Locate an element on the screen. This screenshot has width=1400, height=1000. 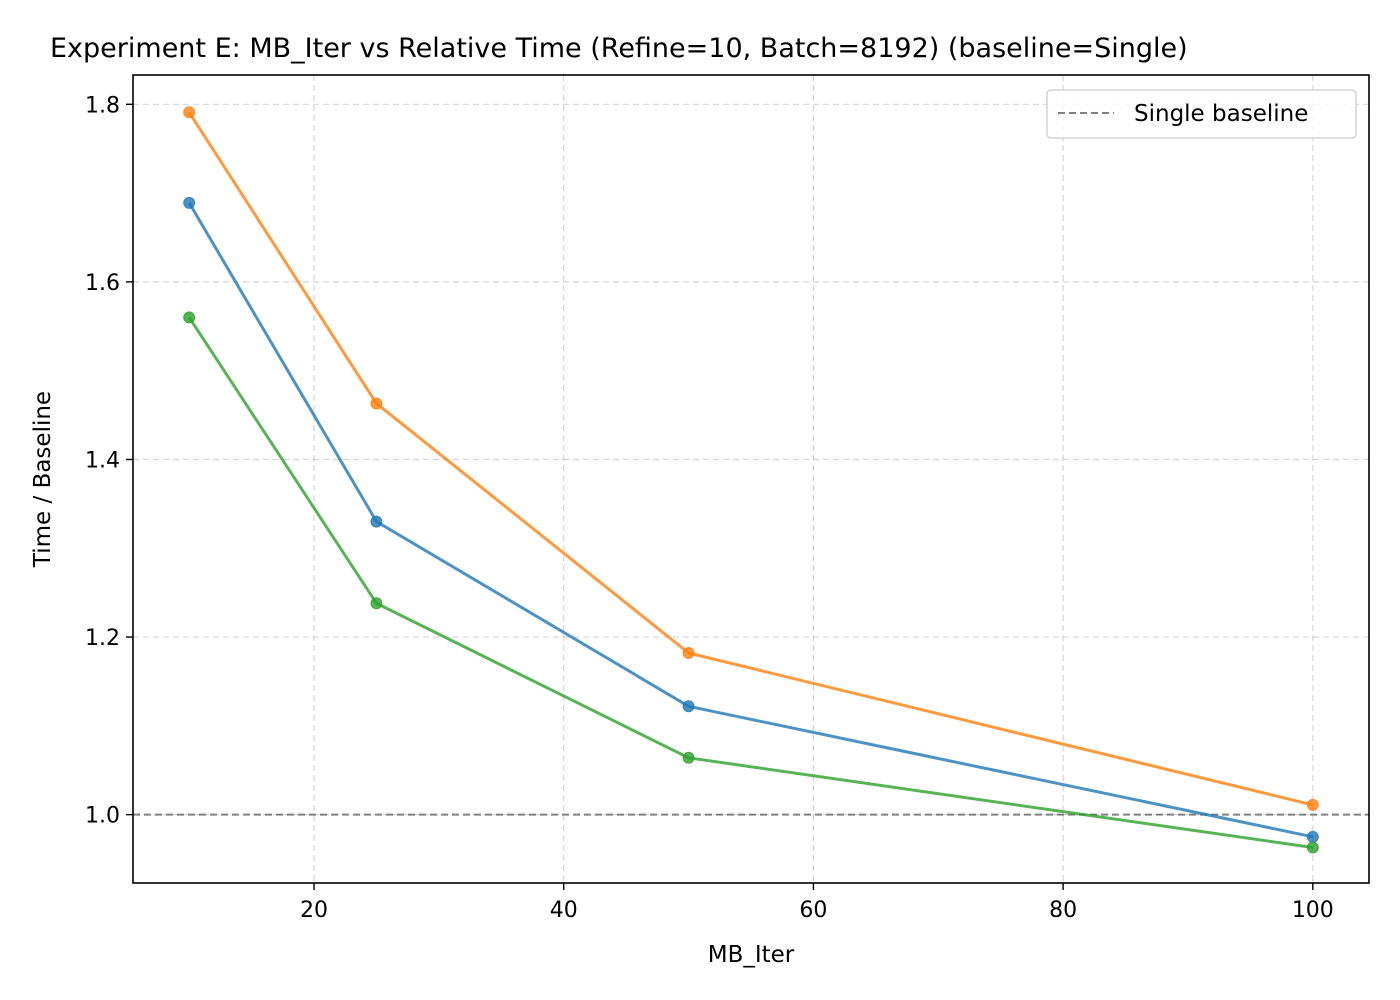
x-tick-label: 40 is located at coordinates (564, 910).